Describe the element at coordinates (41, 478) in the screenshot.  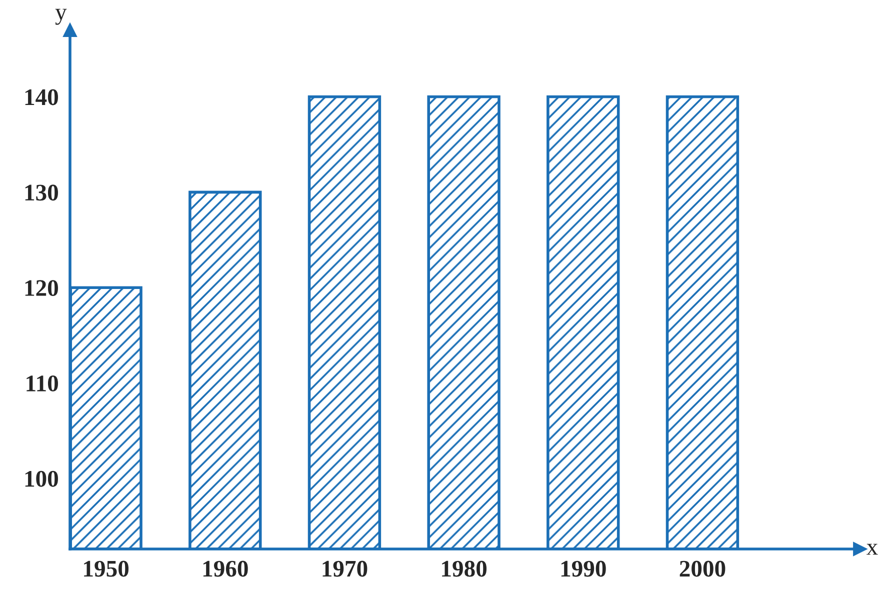
I see `y-tick-label: 100` at that location.